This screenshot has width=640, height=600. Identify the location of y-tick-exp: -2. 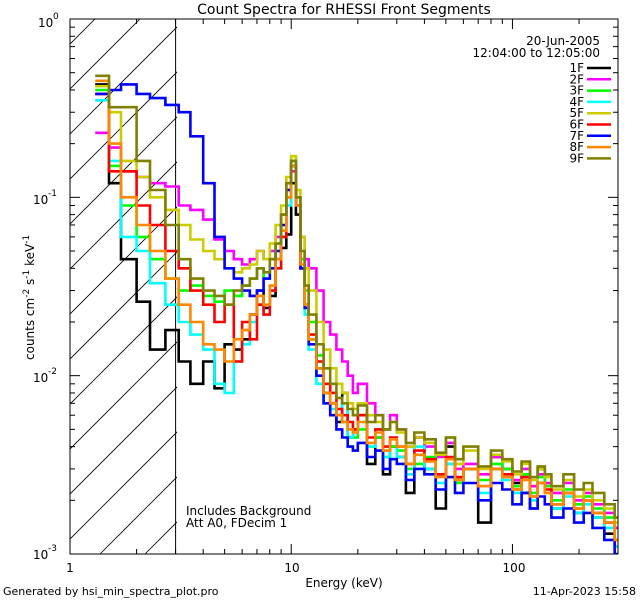
(52, 372).